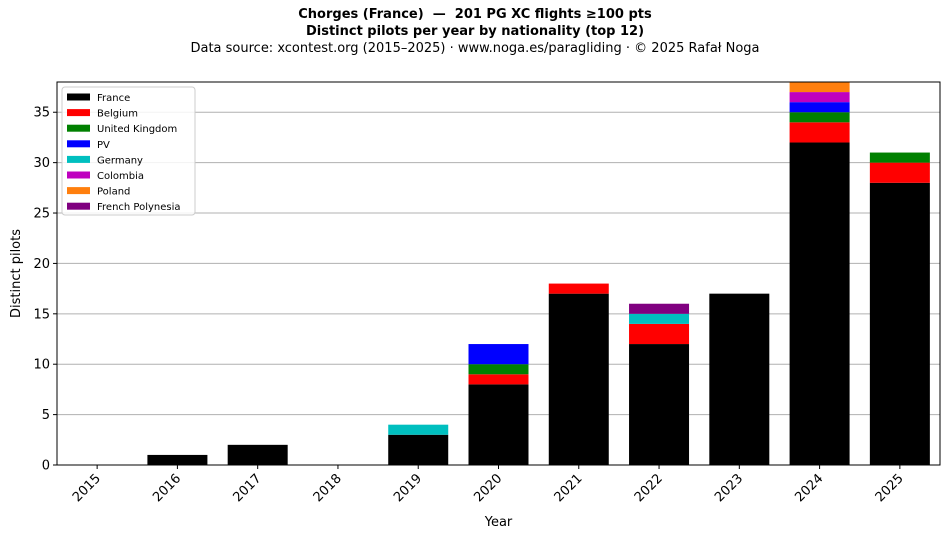 Image resolution: width=950 pixels, height=539 pixels. What do you see at coordinates (498, 522) in the screenshot?
I see `x-axis-label: Year` at bounding box center [498, 522].